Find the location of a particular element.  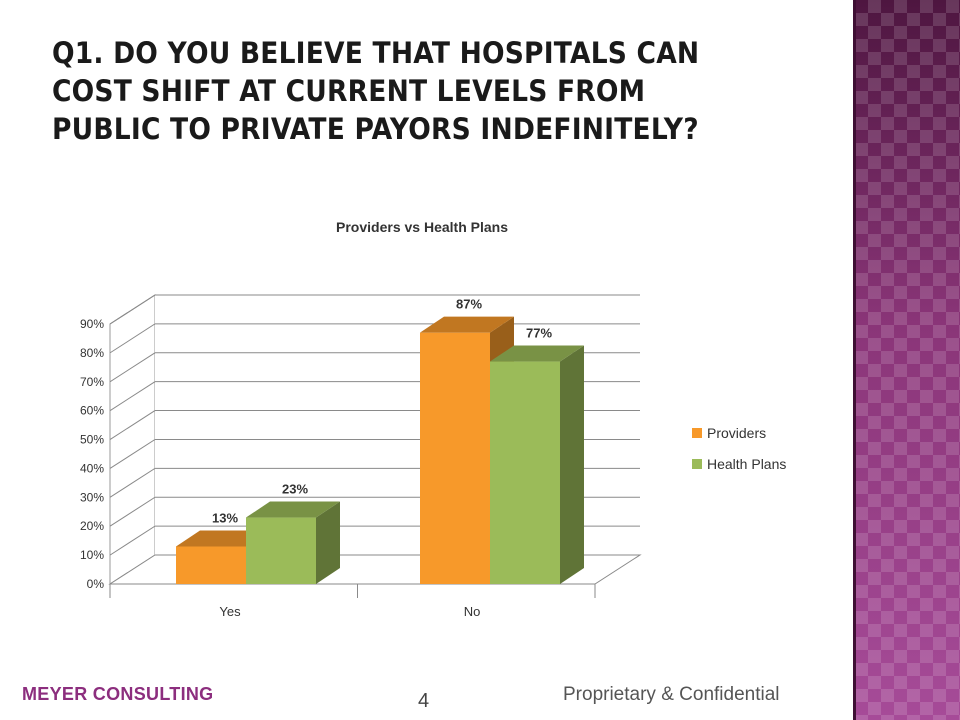

y-tick-label: 20% is located at coordinates (92, 526).